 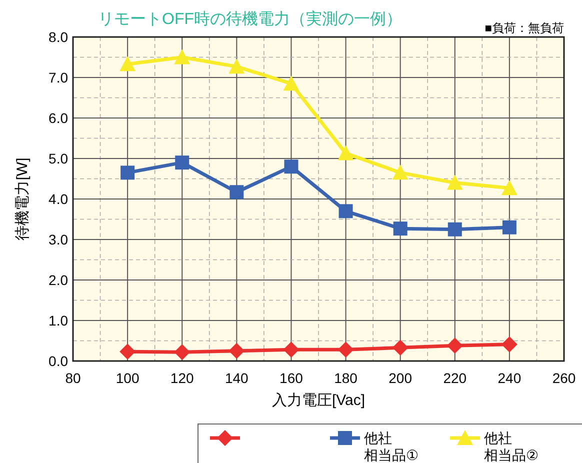 What do you see at coordinates (73, 378) in the screenshot?
I see `x-tick-label: 80` at bounding box center [73, 378].